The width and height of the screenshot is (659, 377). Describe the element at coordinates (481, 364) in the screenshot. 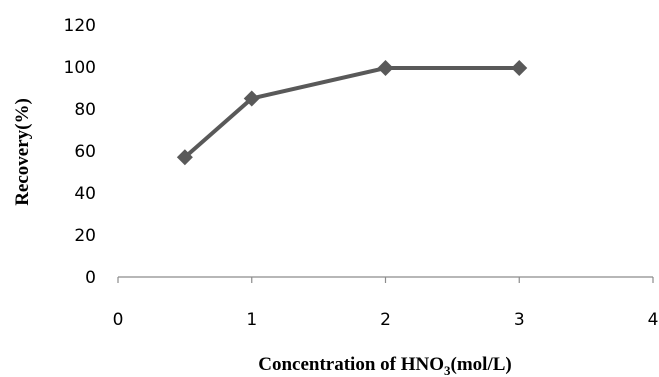

I see `x-axis-title-suffix: (mol/L)` at that location.